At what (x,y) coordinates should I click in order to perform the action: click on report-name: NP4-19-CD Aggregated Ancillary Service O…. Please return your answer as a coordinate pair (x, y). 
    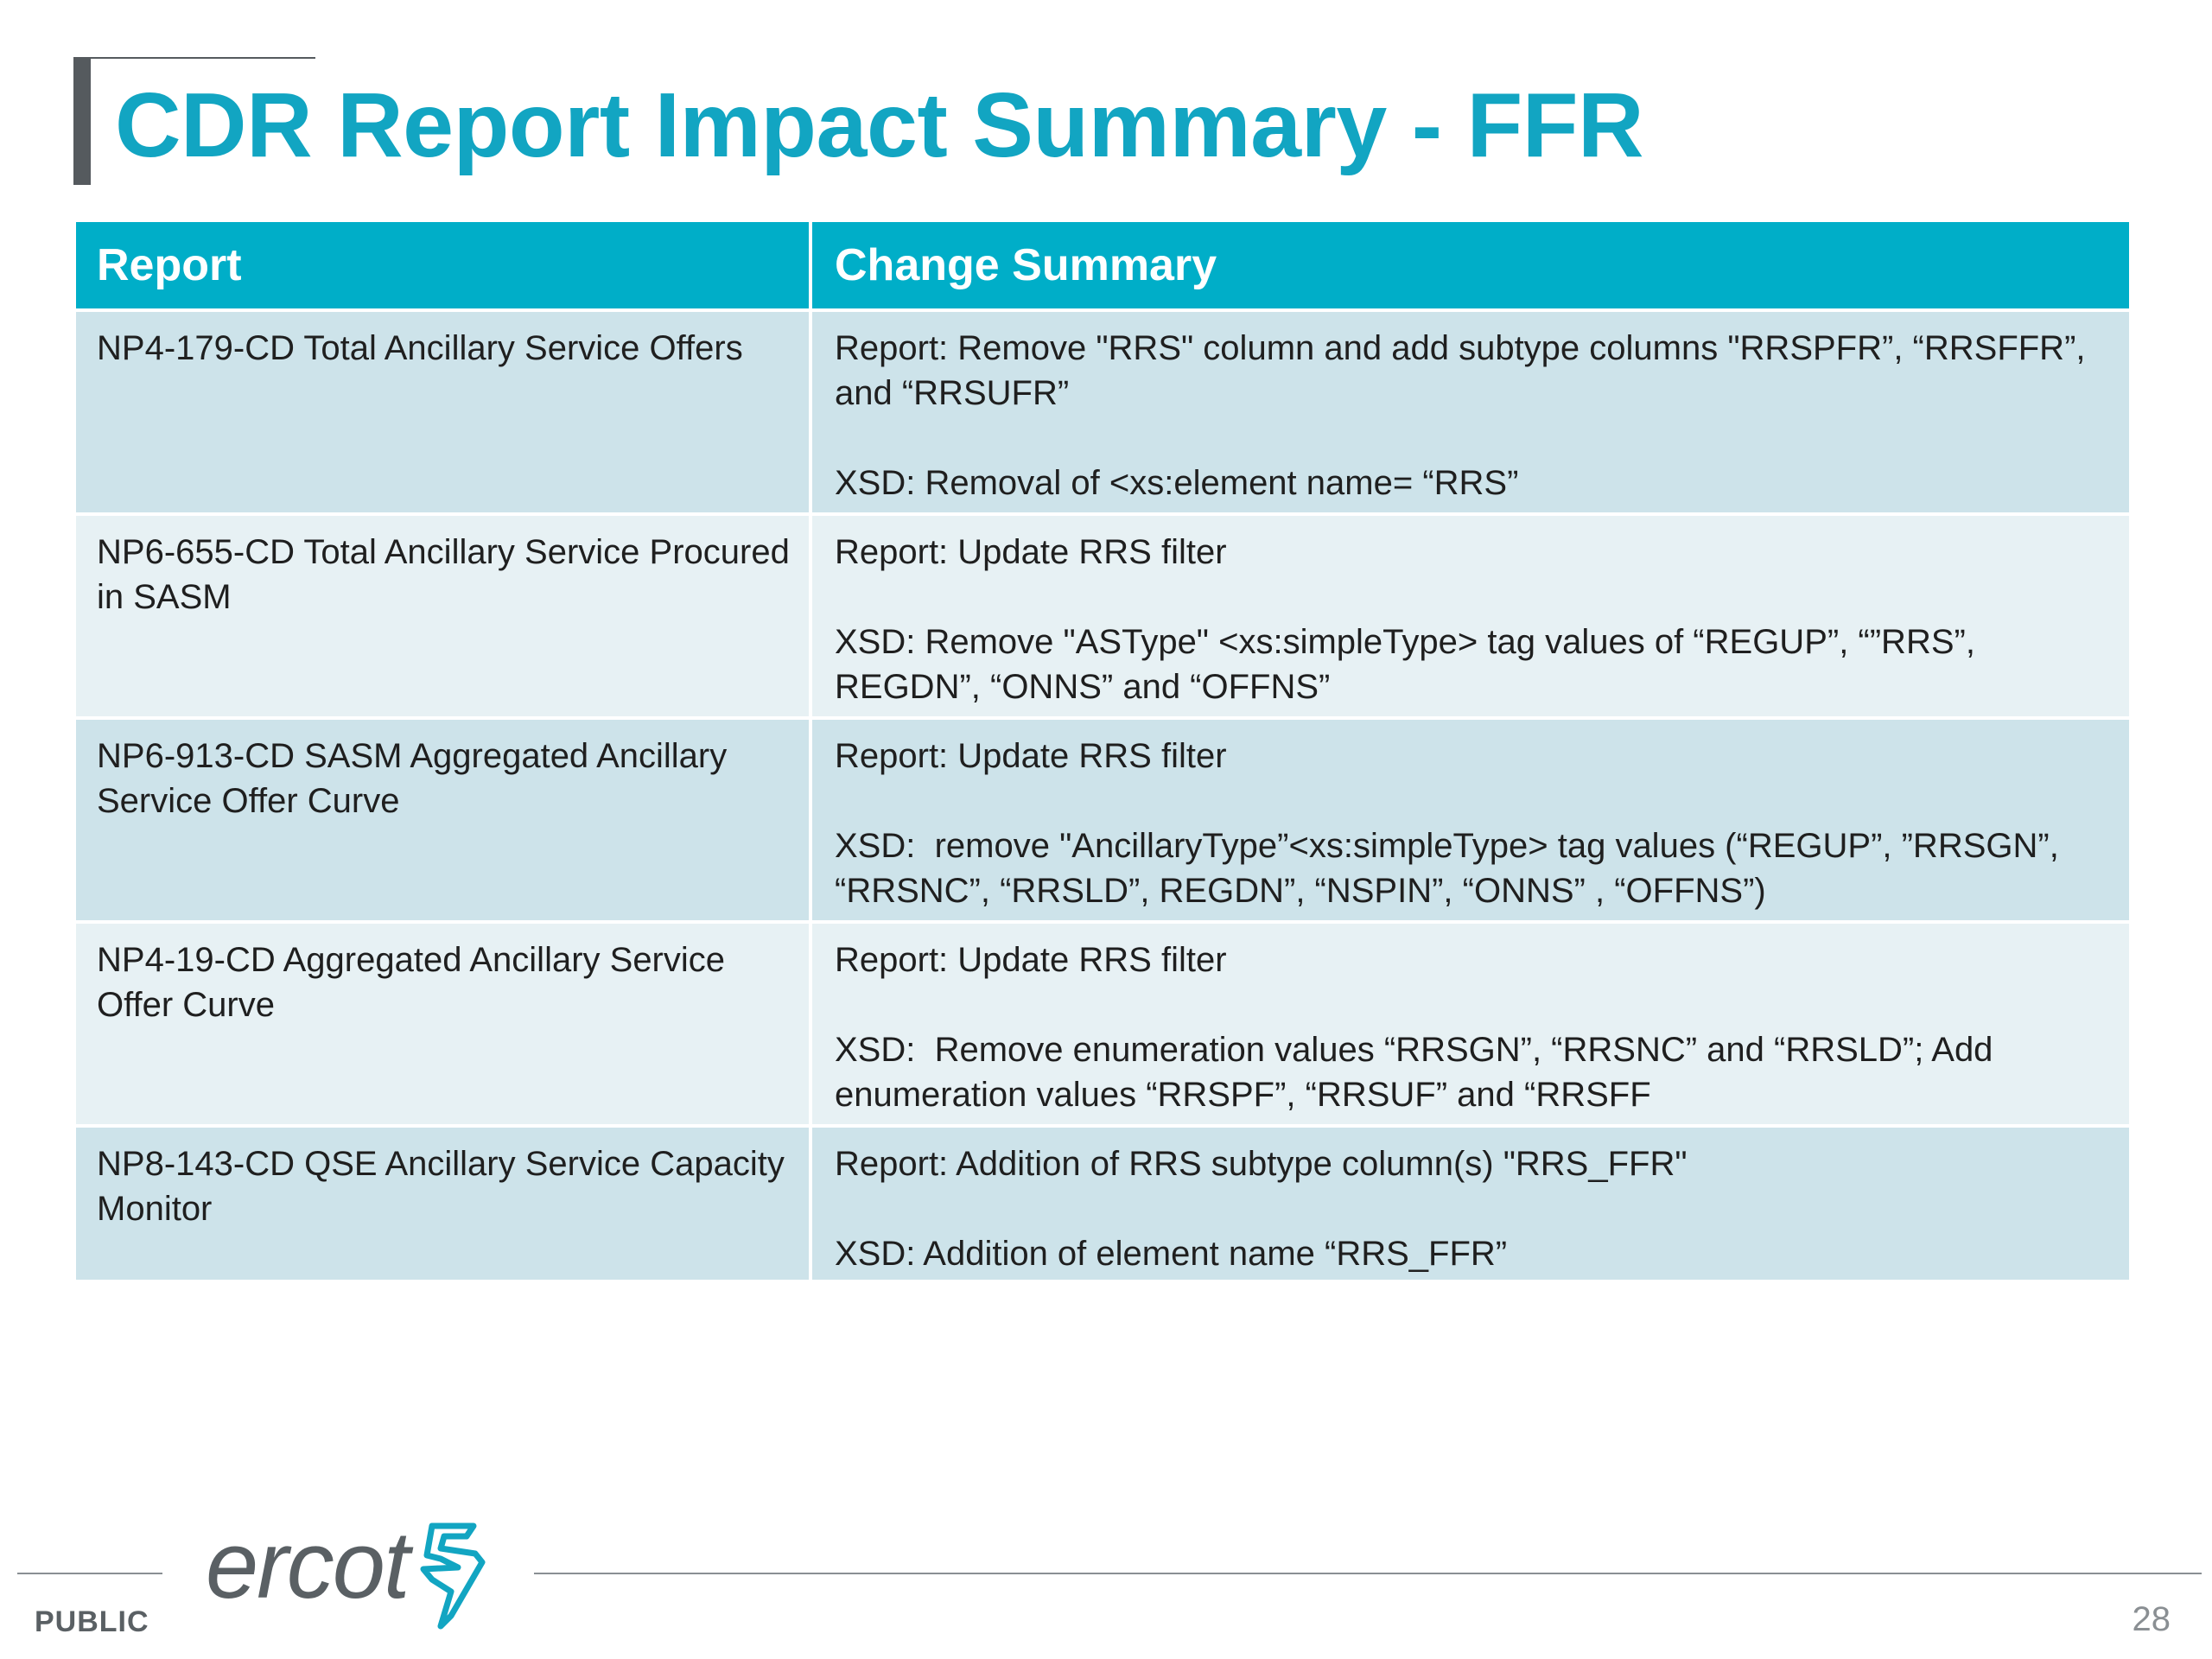
    Looking at the image, I should click on (444, 1024).